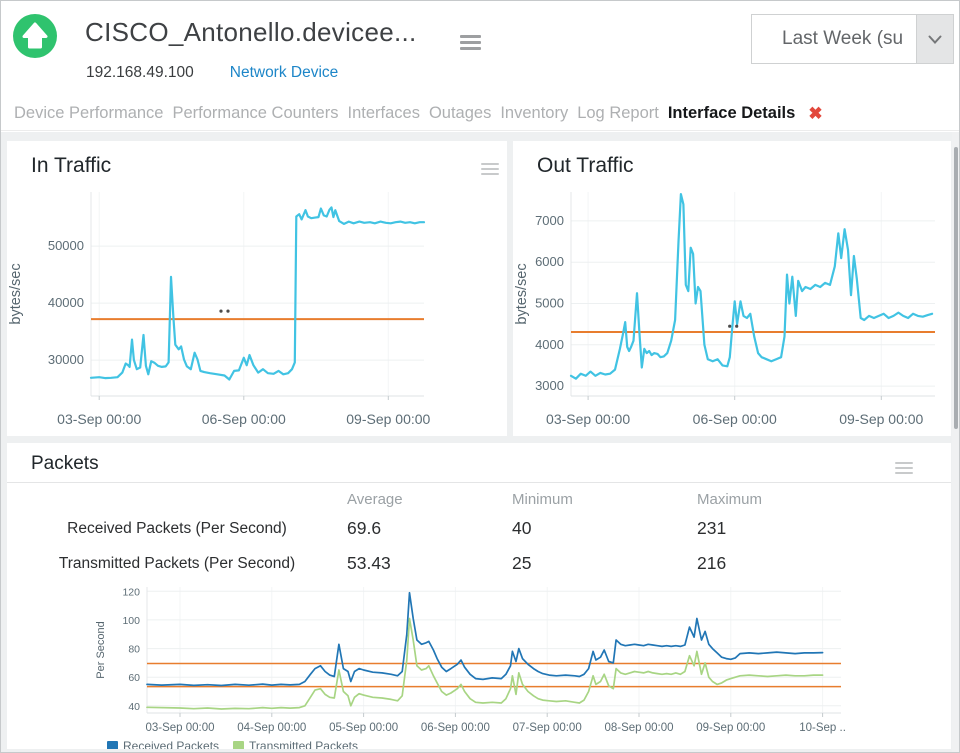  I want to click on transmitted-maximum: 216, so click(712, 563).